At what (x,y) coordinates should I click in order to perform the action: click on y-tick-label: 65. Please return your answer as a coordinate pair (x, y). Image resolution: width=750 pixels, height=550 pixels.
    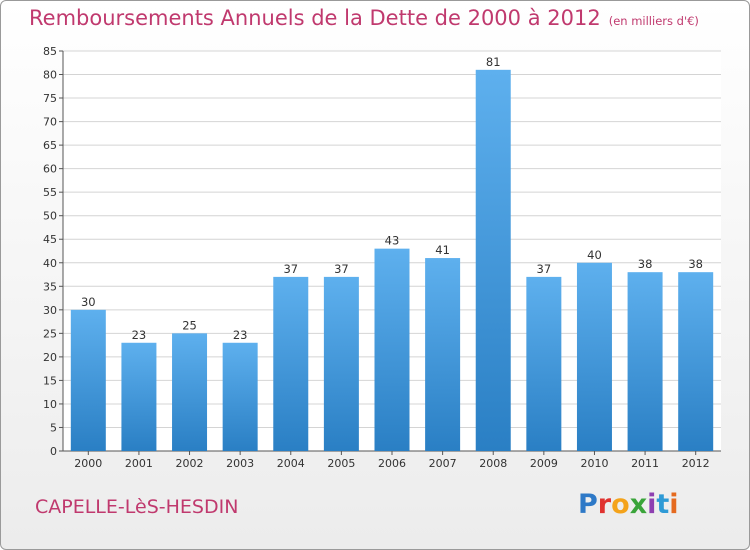
    Looking at the image, I should click on (50, 145).